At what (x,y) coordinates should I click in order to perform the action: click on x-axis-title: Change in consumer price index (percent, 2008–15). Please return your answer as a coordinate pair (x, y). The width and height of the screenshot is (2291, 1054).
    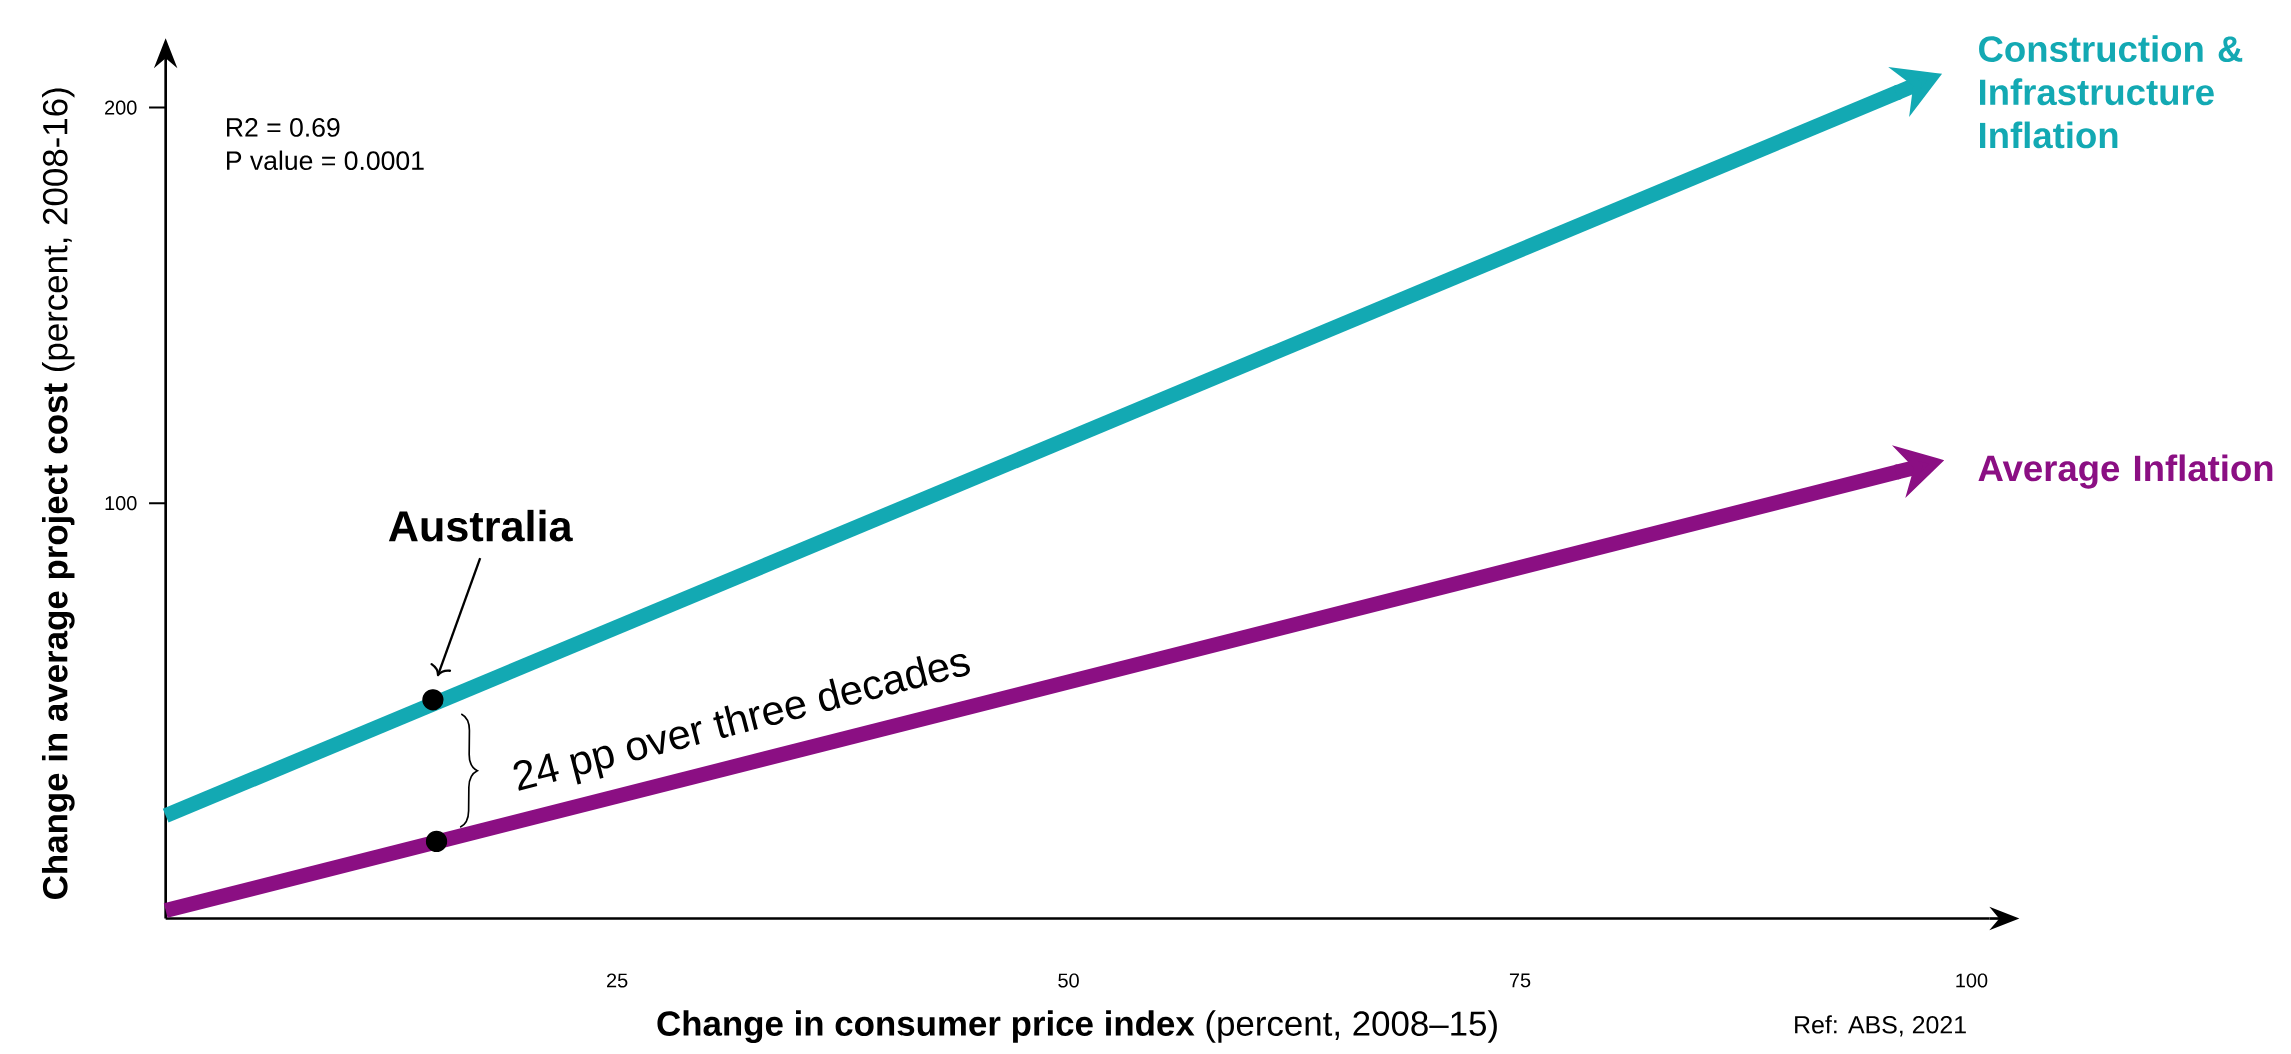
    Looking at the image, I should click on (1077, 1026).